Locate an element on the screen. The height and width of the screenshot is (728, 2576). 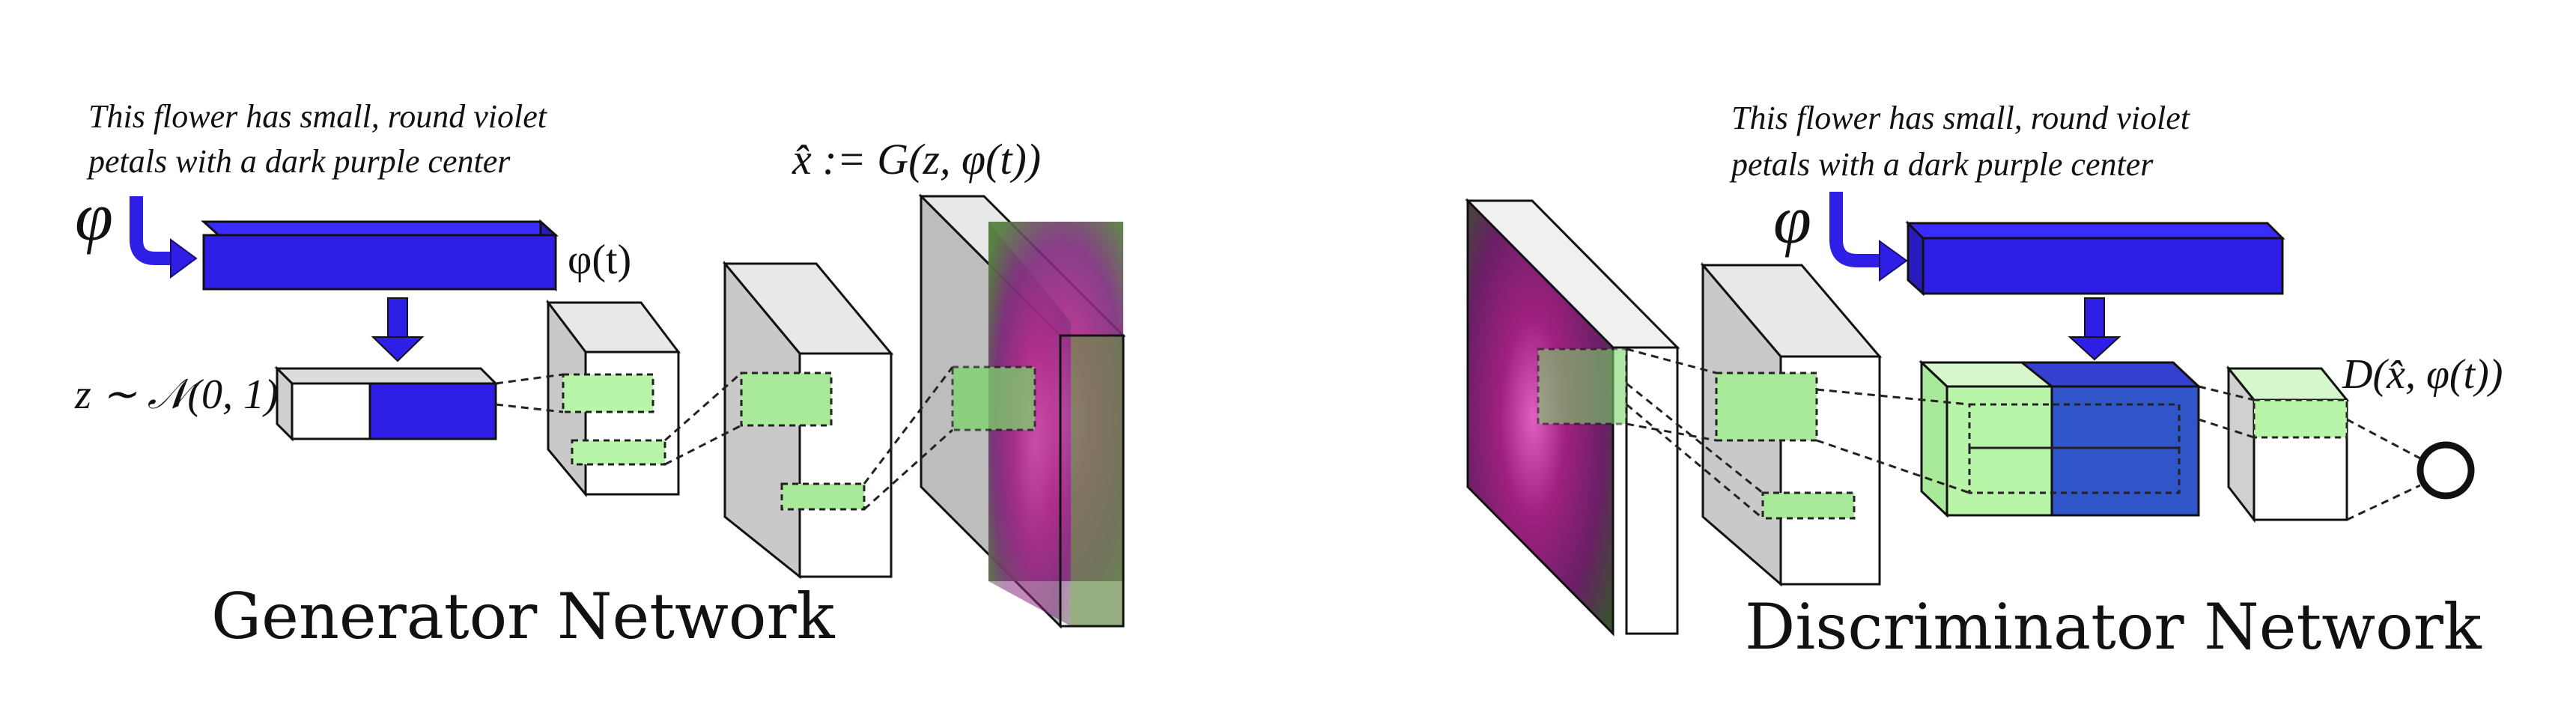
discriminator-output-label: D(x̂, φ(t)) is located at coordinates (2422, 374).